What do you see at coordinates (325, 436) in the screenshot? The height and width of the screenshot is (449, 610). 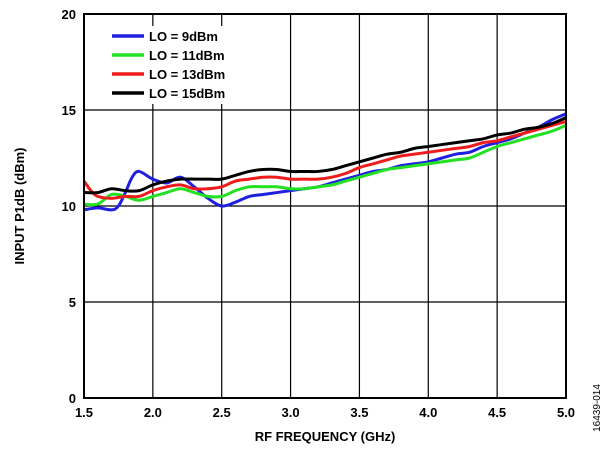 I see `x-axis-title: RF FREQUENCY (GHz)` at bounding box center [325, 436].